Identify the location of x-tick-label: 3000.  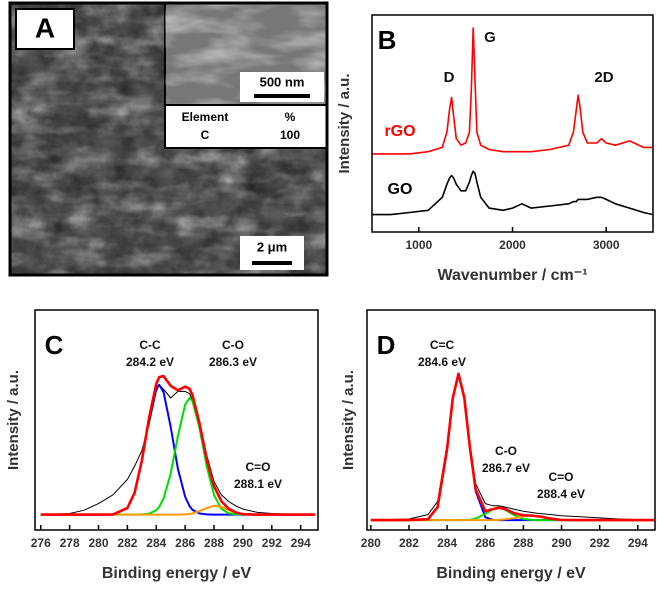
(606, 245).